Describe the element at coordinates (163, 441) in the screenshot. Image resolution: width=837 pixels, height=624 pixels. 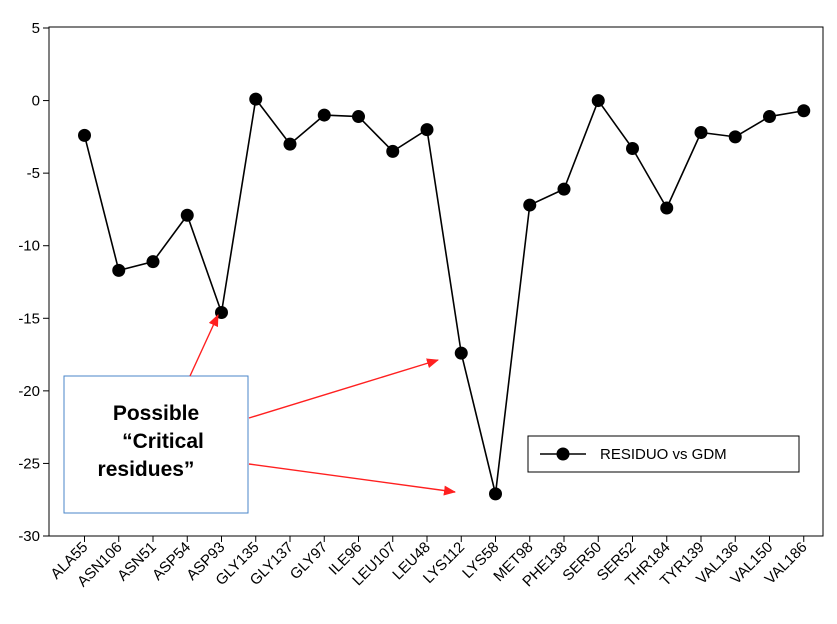
I see `annotation-text-line: “Critical` at that location.